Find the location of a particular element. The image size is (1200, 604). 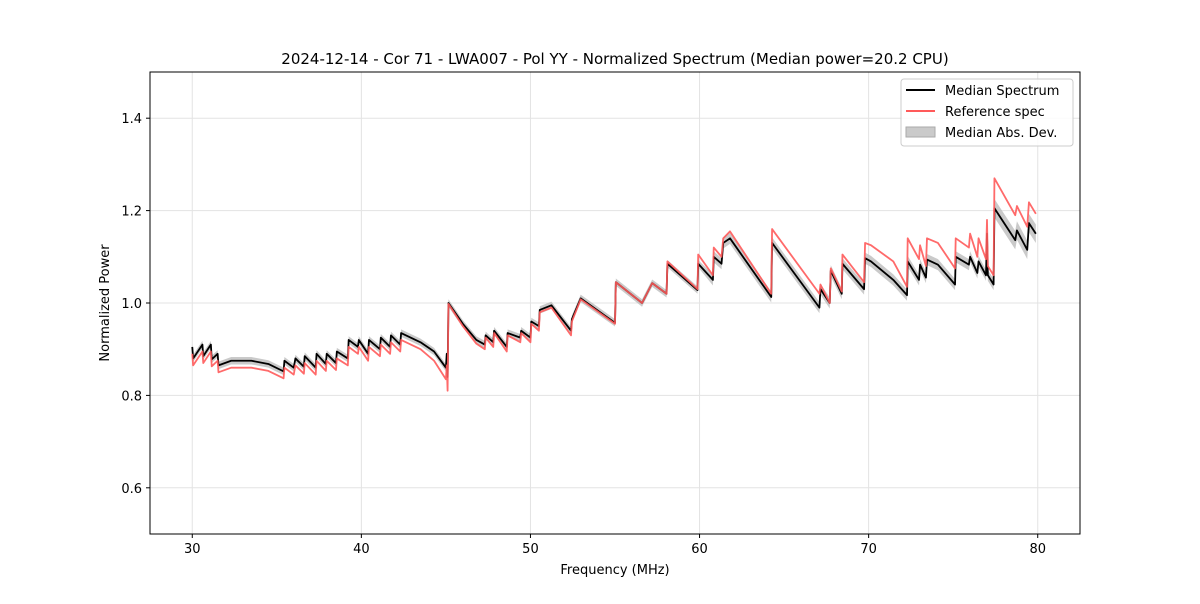

legend-mad-swatch is located at coordinates (920, 132).